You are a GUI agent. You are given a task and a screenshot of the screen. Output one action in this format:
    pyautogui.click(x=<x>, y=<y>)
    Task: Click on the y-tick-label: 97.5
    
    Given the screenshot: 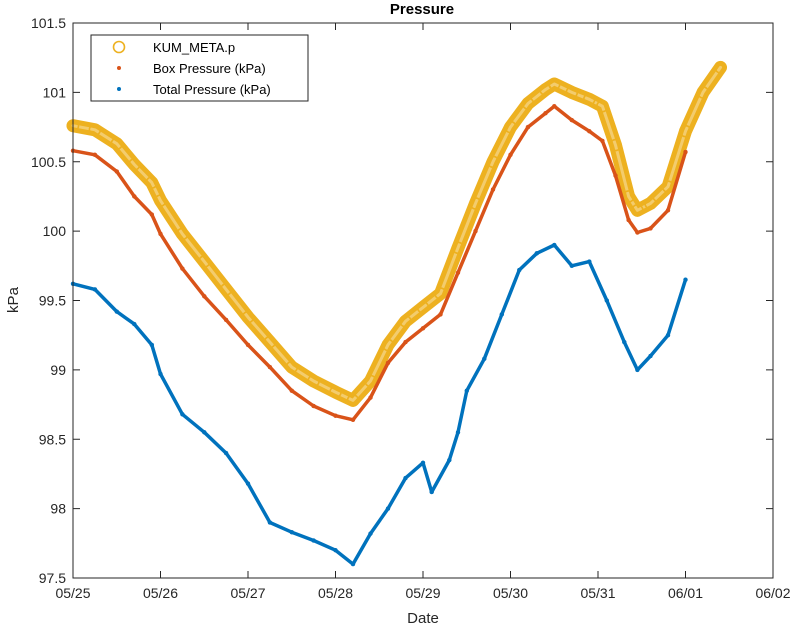 What is the action you would take?
    pyautogui.click(x=52, y=578)
    